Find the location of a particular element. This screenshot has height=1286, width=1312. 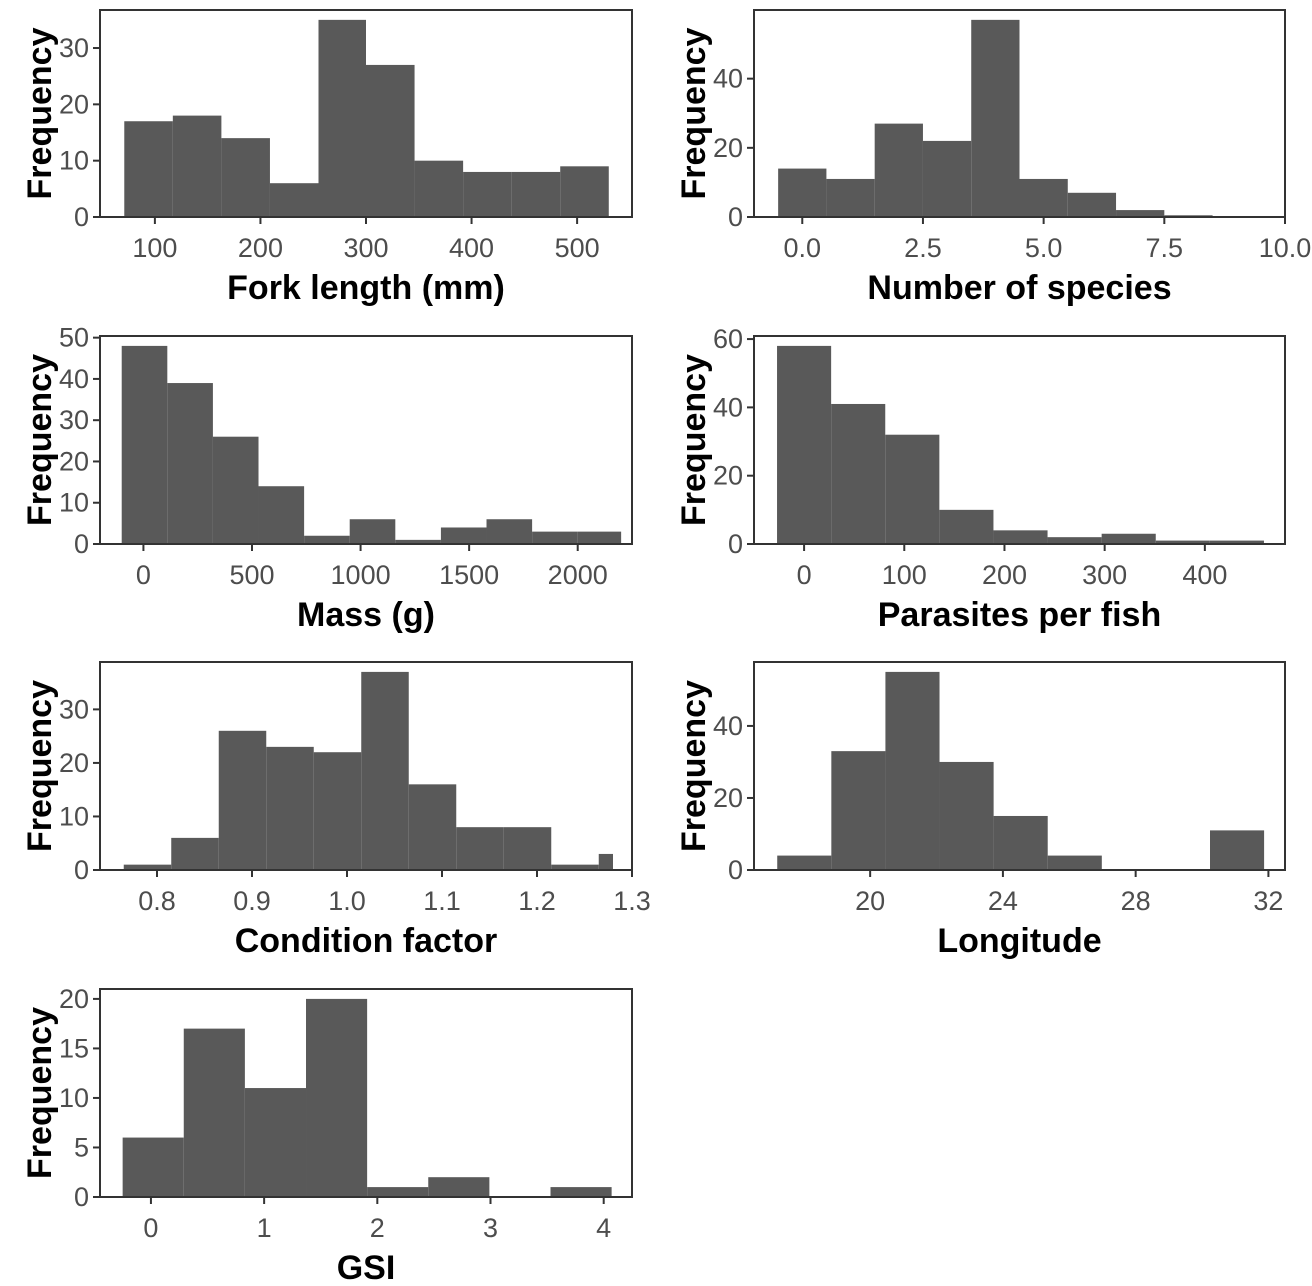

y-tick-label: 50 is located at coordinates (74, 338).